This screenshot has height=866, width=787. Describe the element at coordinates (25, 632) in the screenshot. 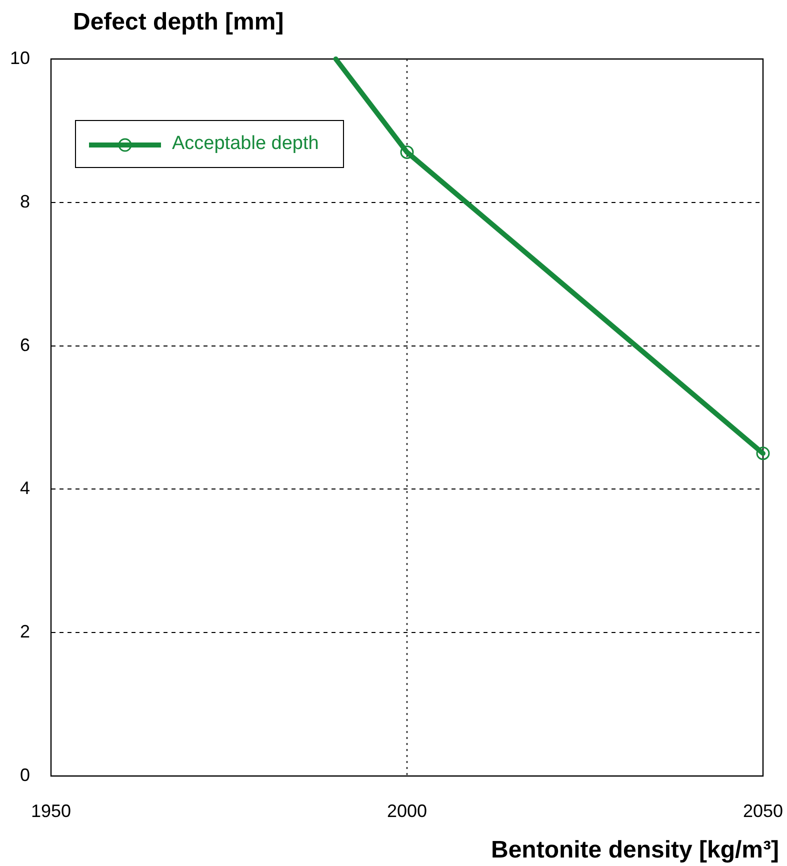

I see `y-tick-label: 2` at that location.